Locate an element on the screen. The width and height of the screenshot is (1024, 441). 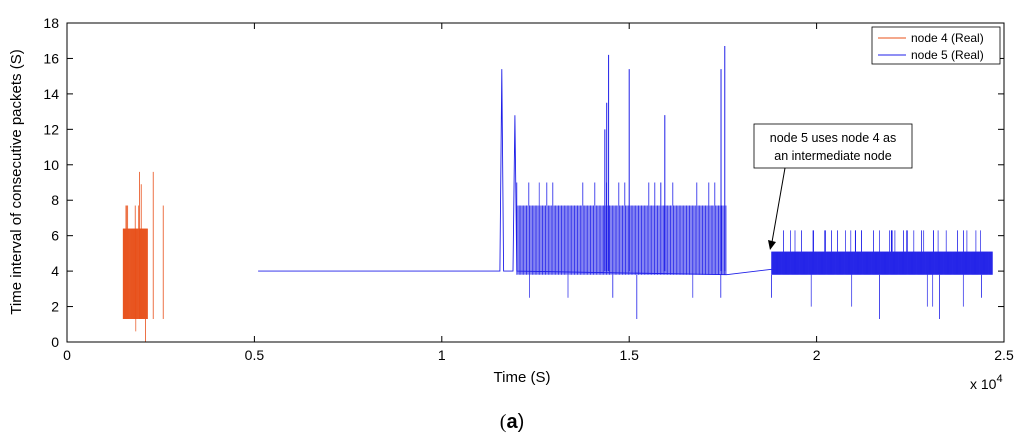
x-tick-label: 1 is located at coordinates (442, 355).